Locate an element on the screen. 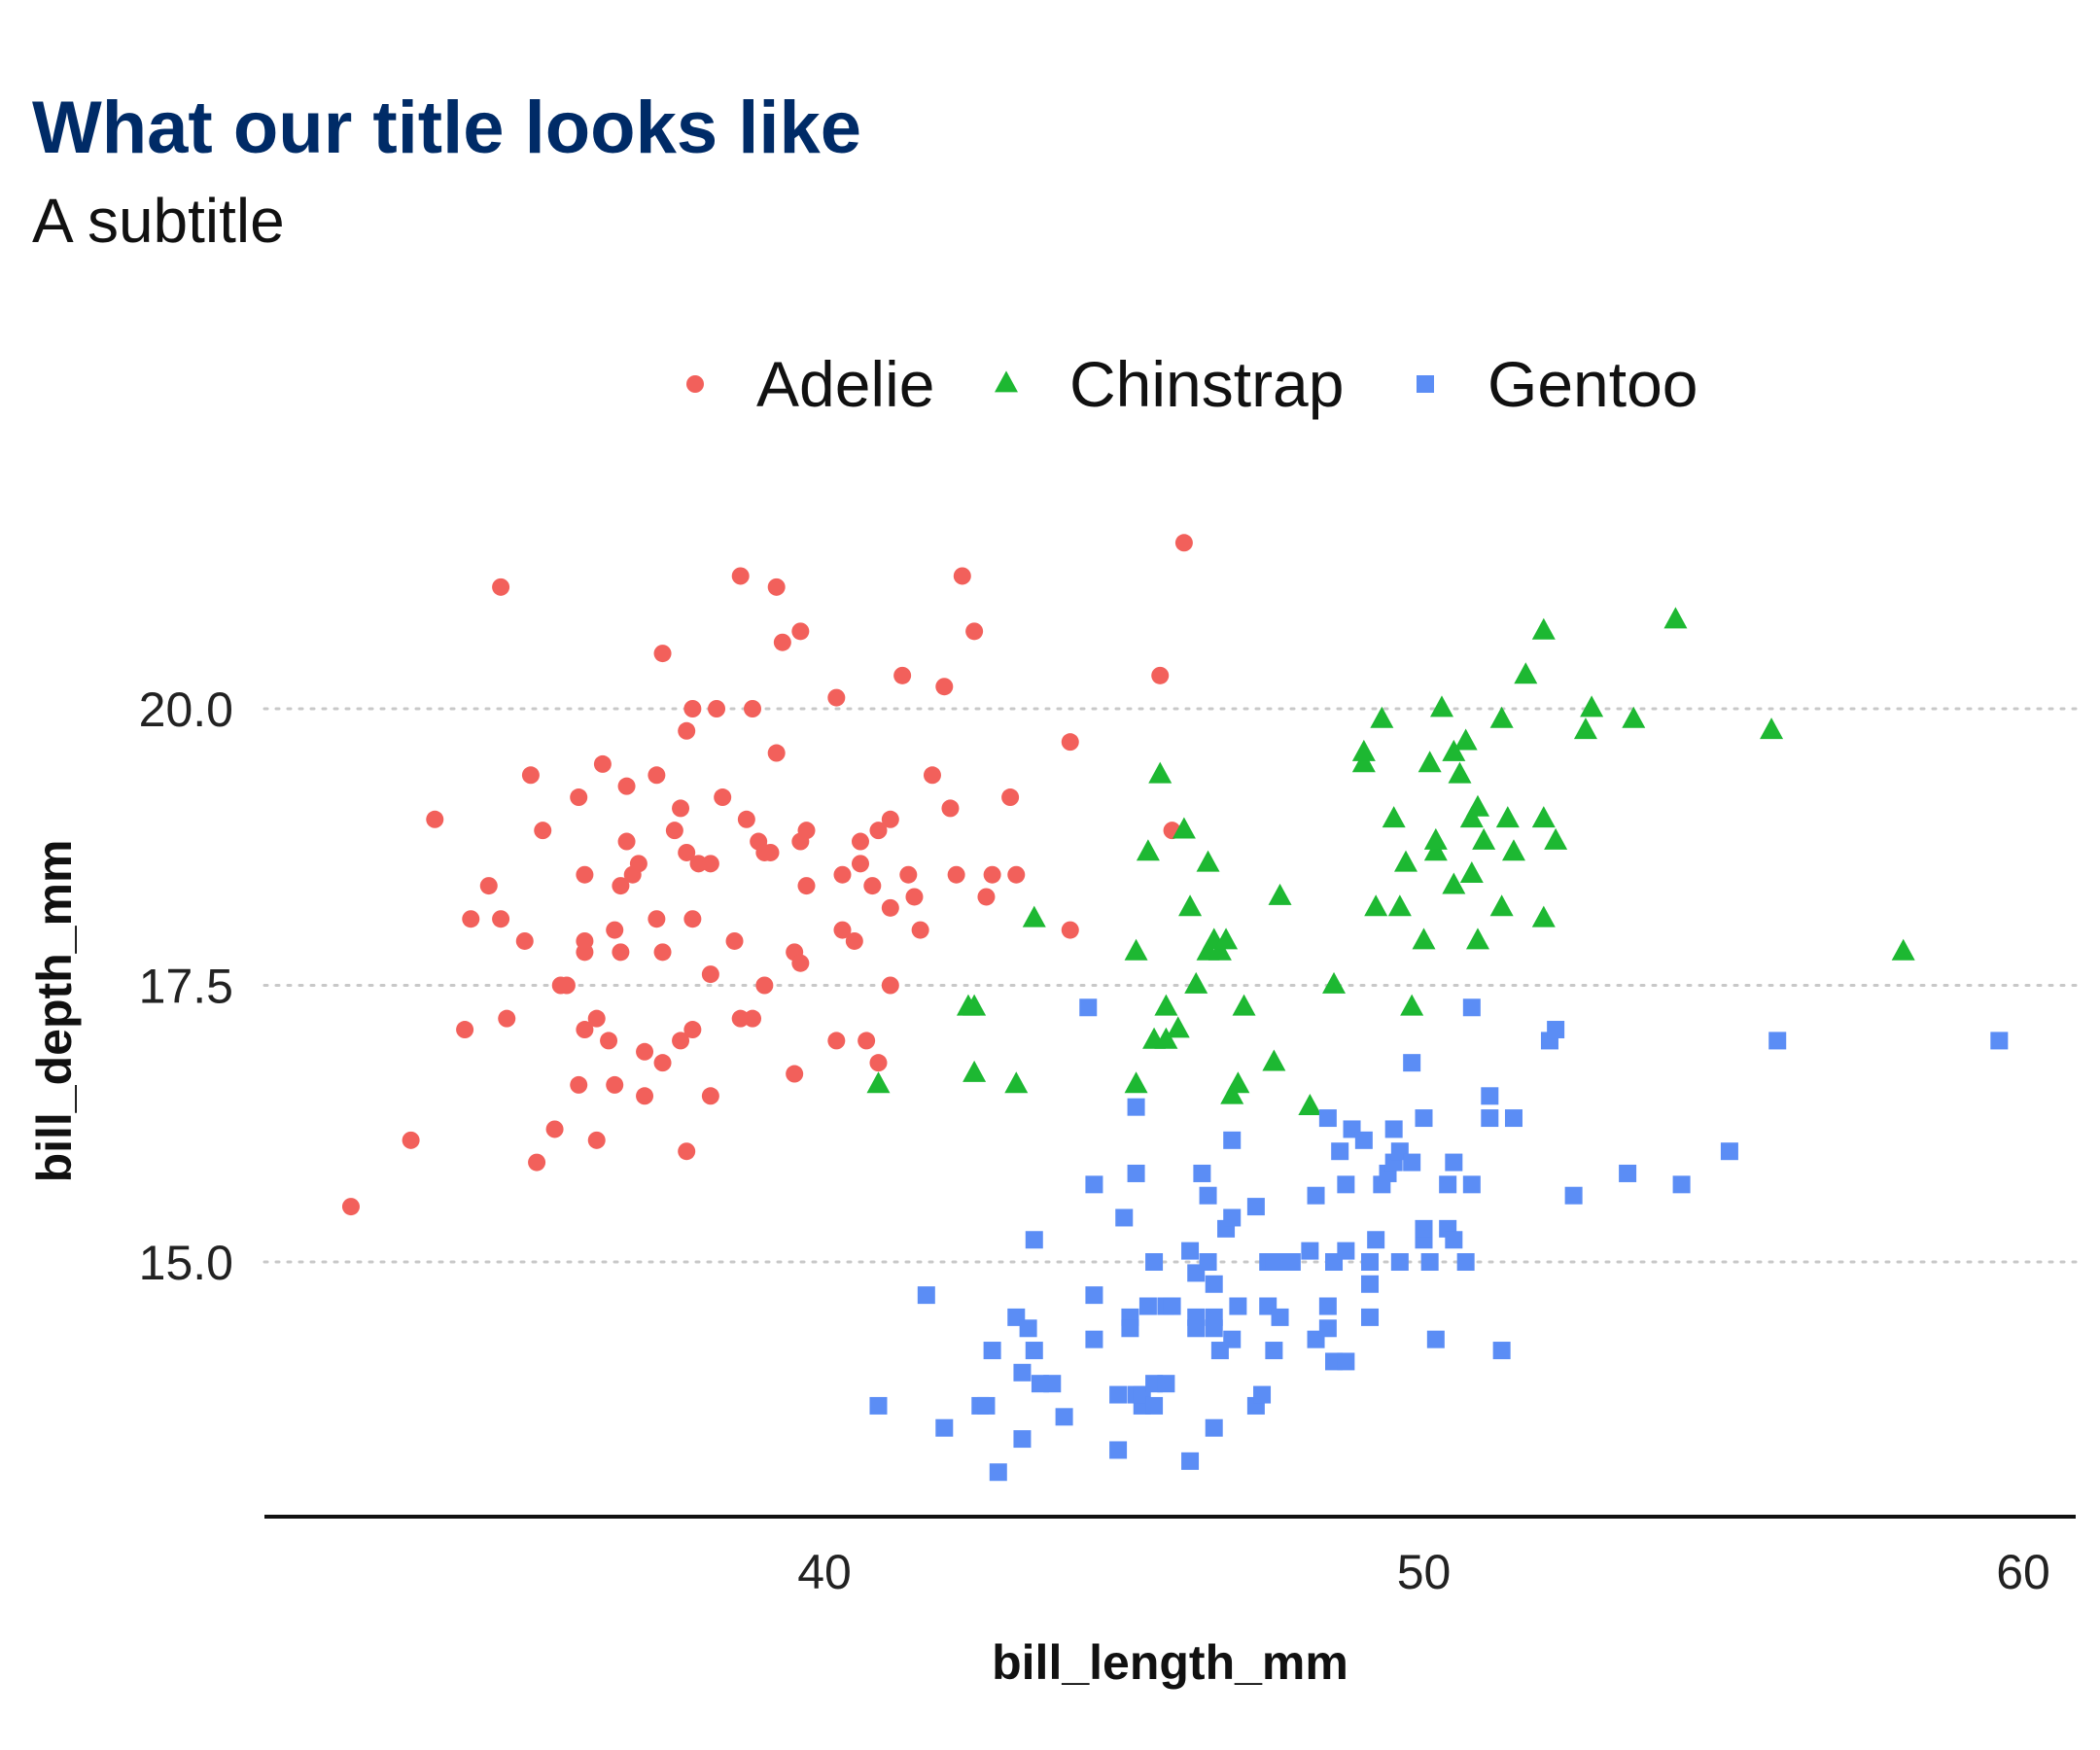 The image size is (2100, 1750). legend-label: Gentoo is located at coordinates (1593, 384).